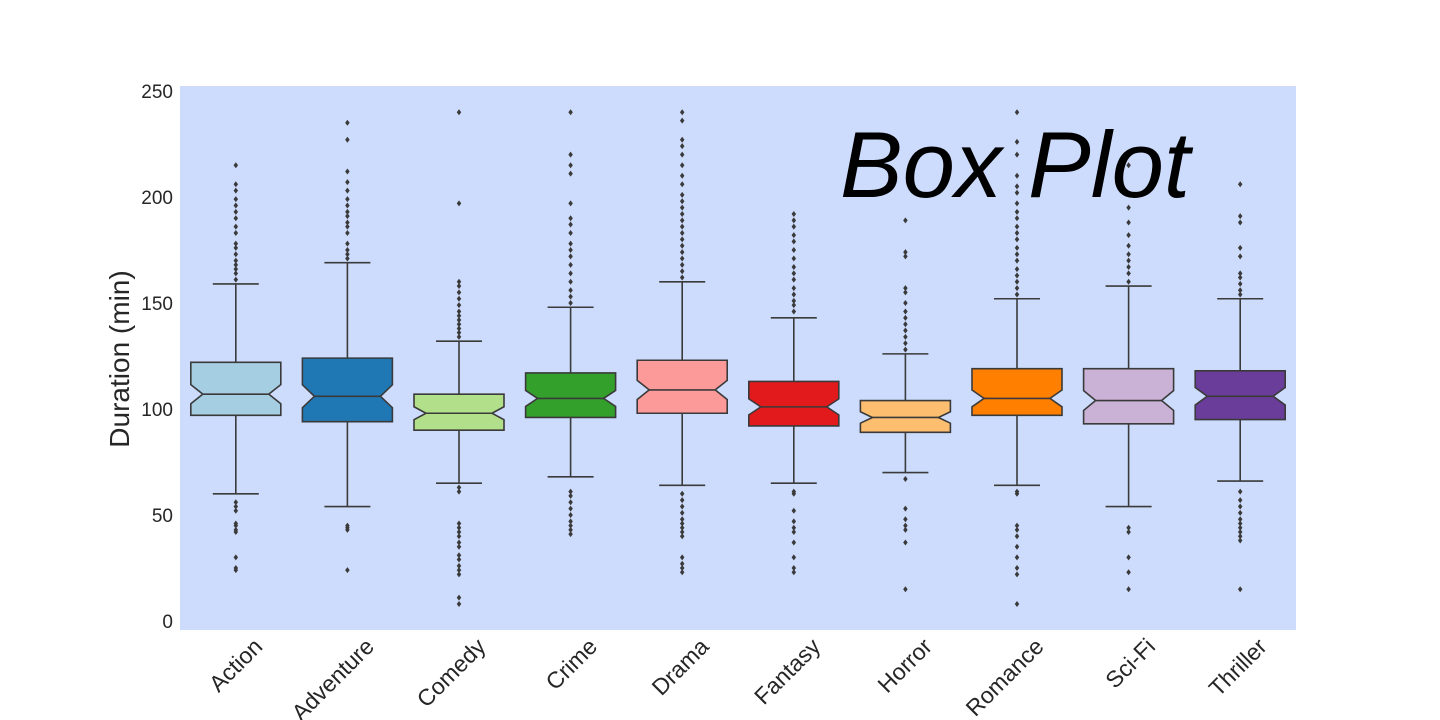 Image resolution: width=1440 pixels, height=720 pixels. Describe the element at coordinates (451, 672) in the screenshot. I see `x-tick-label: Comedy` at that location.